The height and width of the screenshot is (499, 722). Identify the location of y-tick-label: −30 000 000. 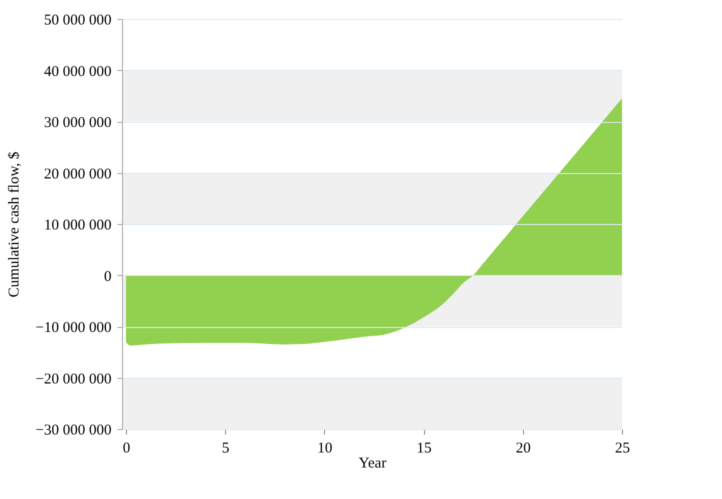
(74, 430).